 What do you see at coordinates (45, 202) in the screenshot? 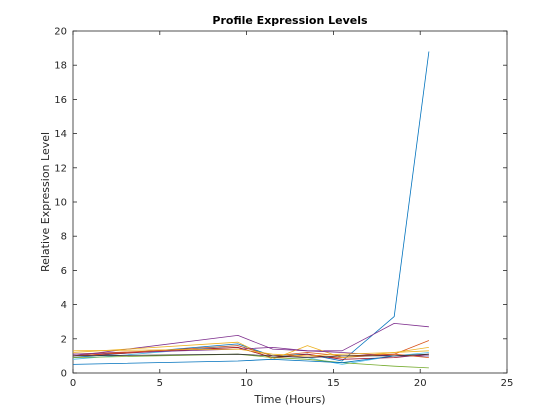
I see `y-axis-label: Relative Expression Level` at bounding box center [45, 202].